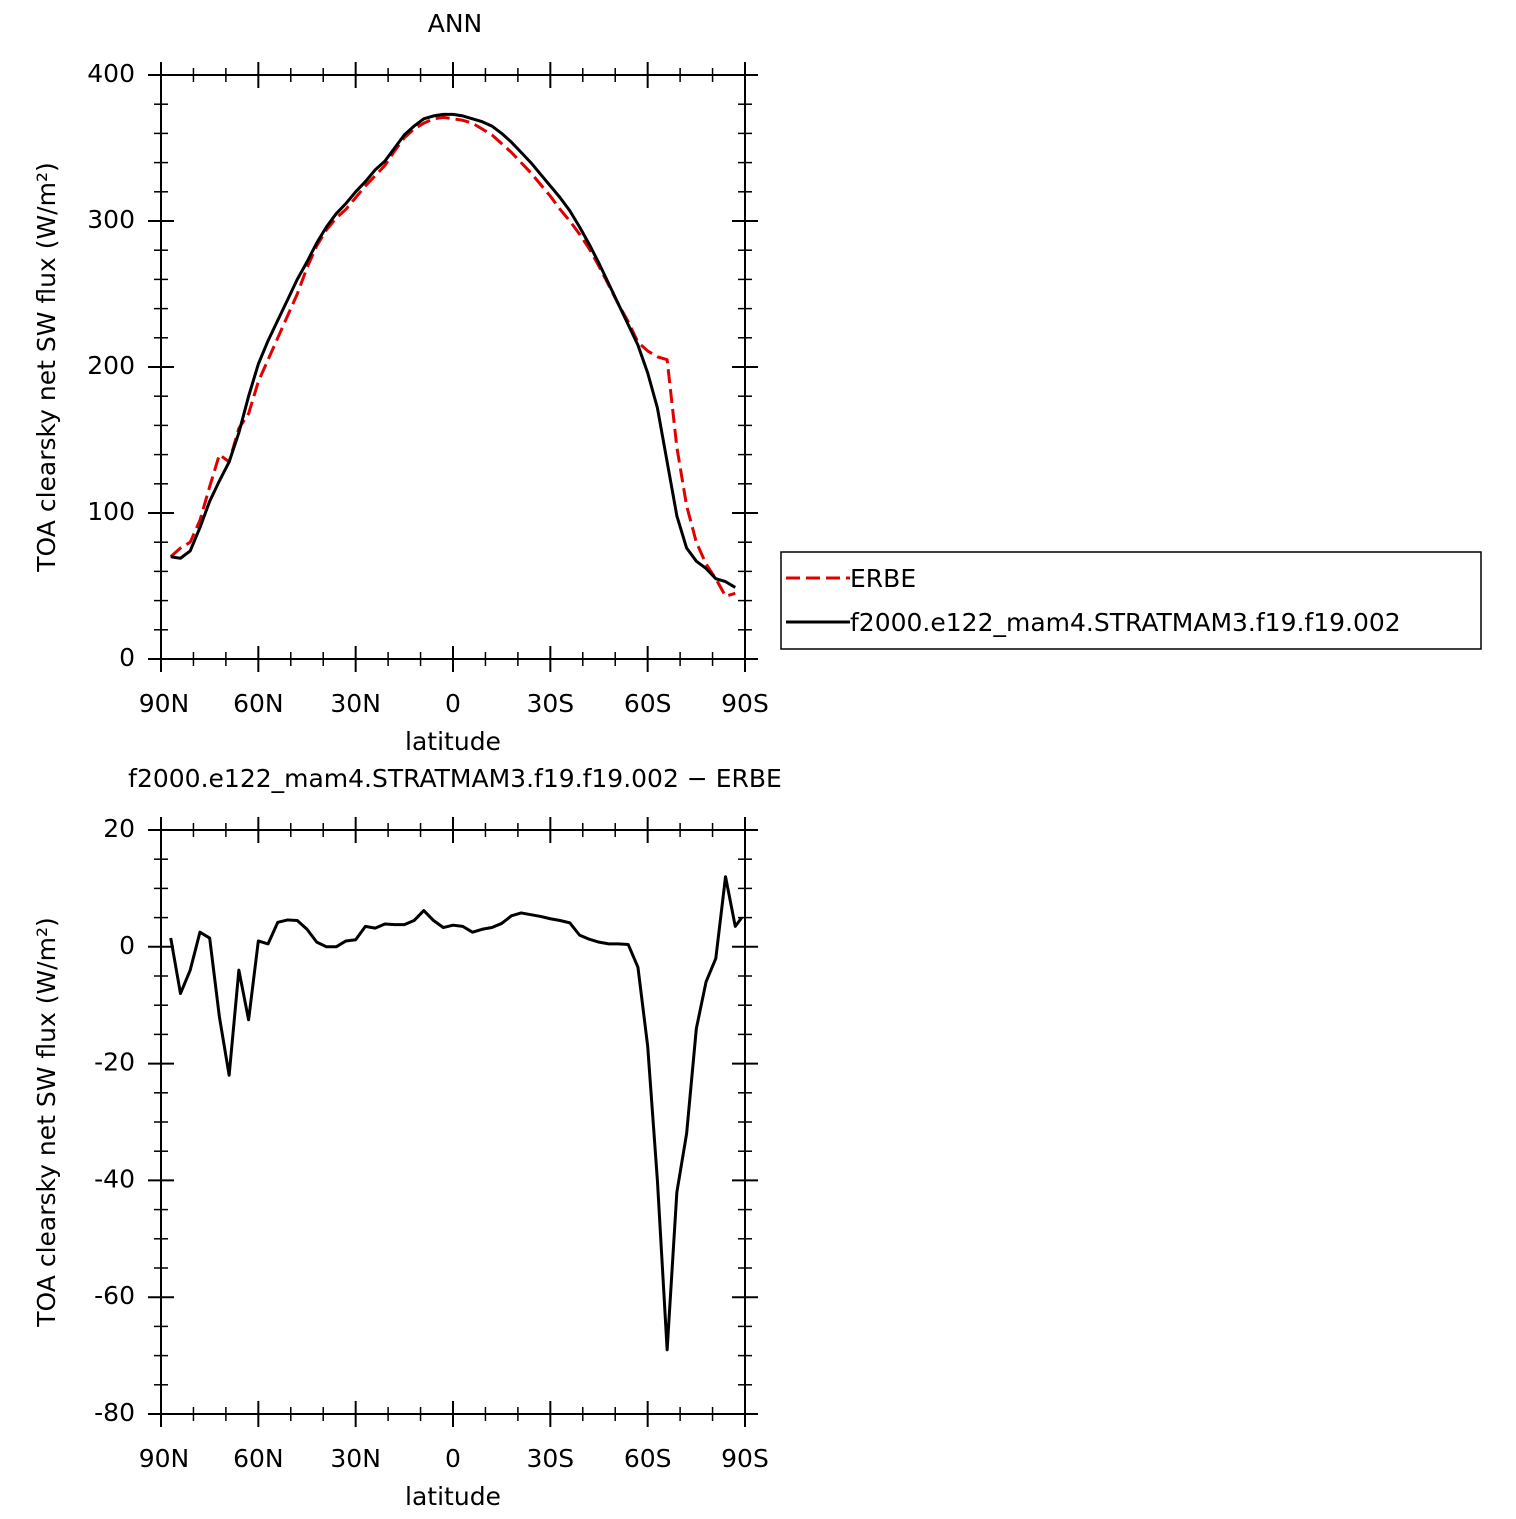 The width and height of the screenshot is (1516, 1519). I want to click on legend-box, so click(1131, 600).